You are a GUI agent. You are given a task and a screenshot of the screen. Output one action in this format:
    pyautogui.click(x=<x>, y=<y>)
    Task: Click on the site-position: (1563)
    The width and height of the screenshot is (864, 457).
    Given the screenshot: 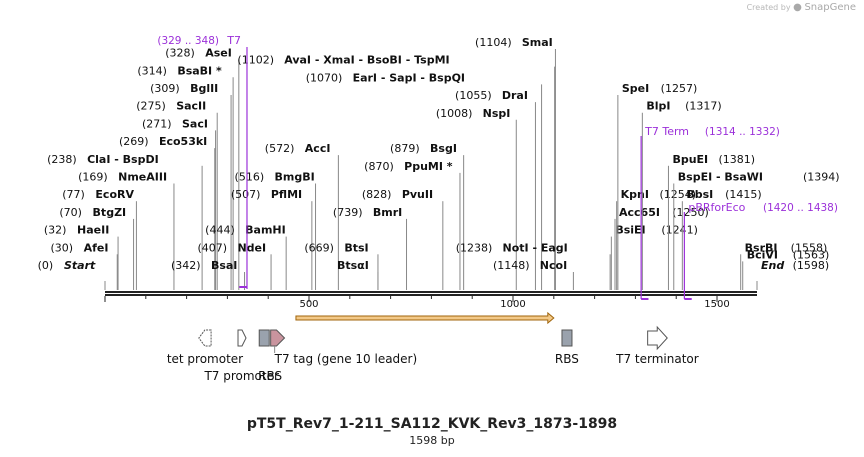 What is the action you would take?
    pyautogui.click(x=811, y=254)
    